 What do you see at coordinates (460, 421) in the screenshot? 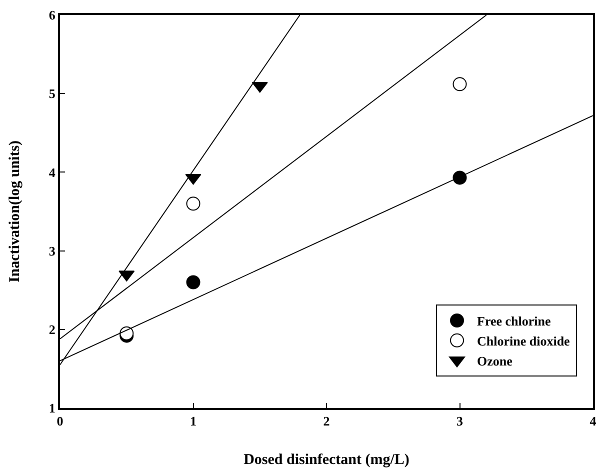
I see `x-tick-label: 3` at bounding box center [460, 421].